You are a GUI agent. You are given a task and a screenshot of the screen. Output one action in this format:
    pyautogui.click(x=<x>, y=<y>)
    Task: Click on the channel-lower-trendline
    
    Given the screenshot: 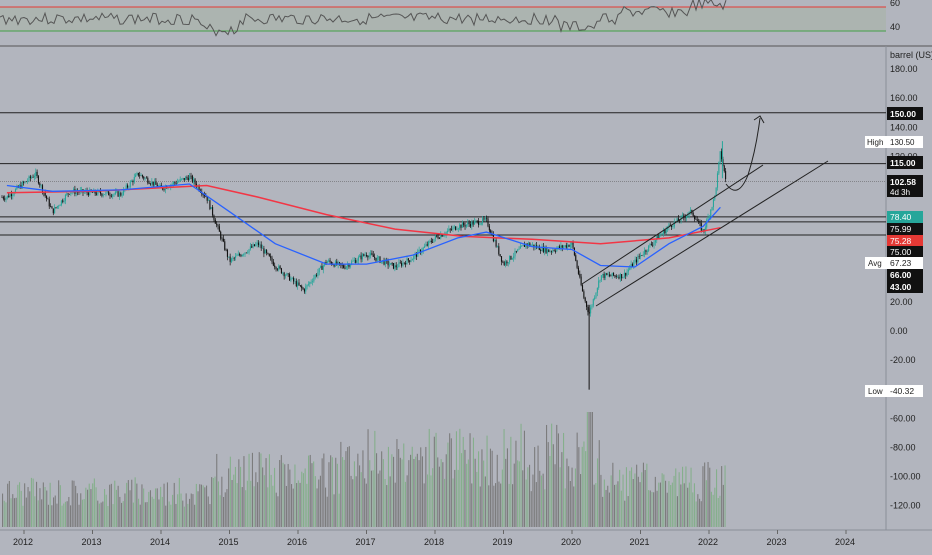 What is the action you would take?
    pyautogui.click(x=712, y=233)
    